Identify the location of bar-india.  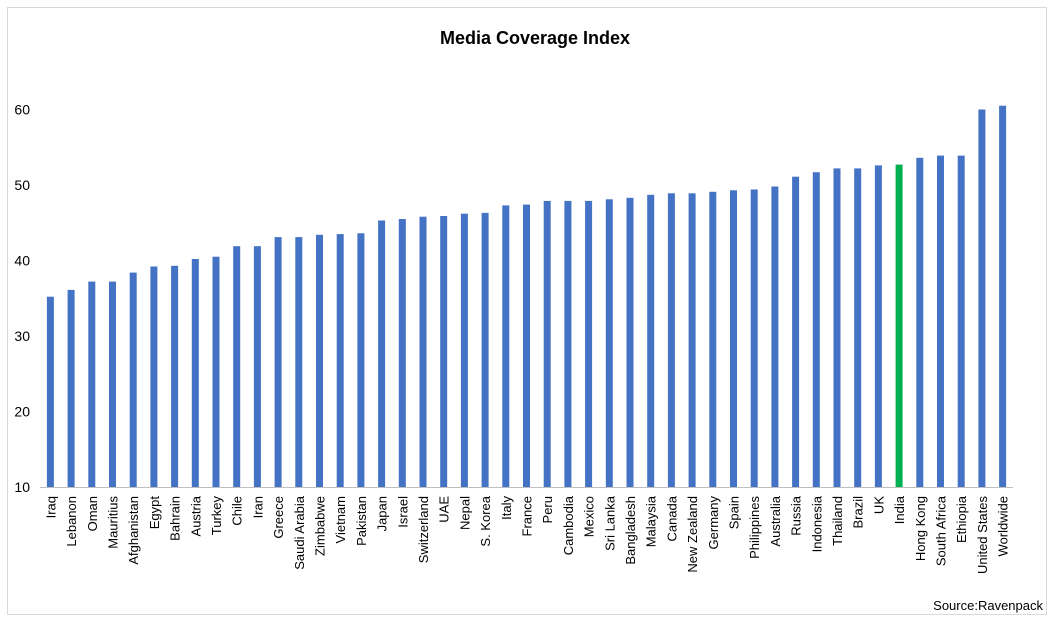
(899, 325).